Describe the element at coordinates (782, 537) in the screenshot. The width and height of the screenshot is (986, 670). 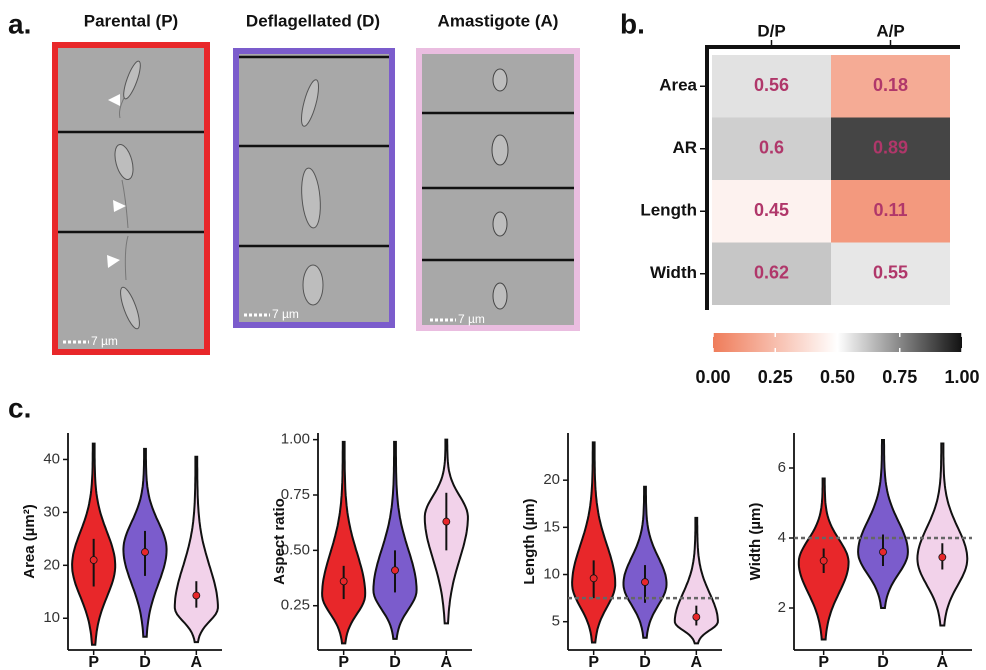
I see `y-tick-label: 4` at that location.